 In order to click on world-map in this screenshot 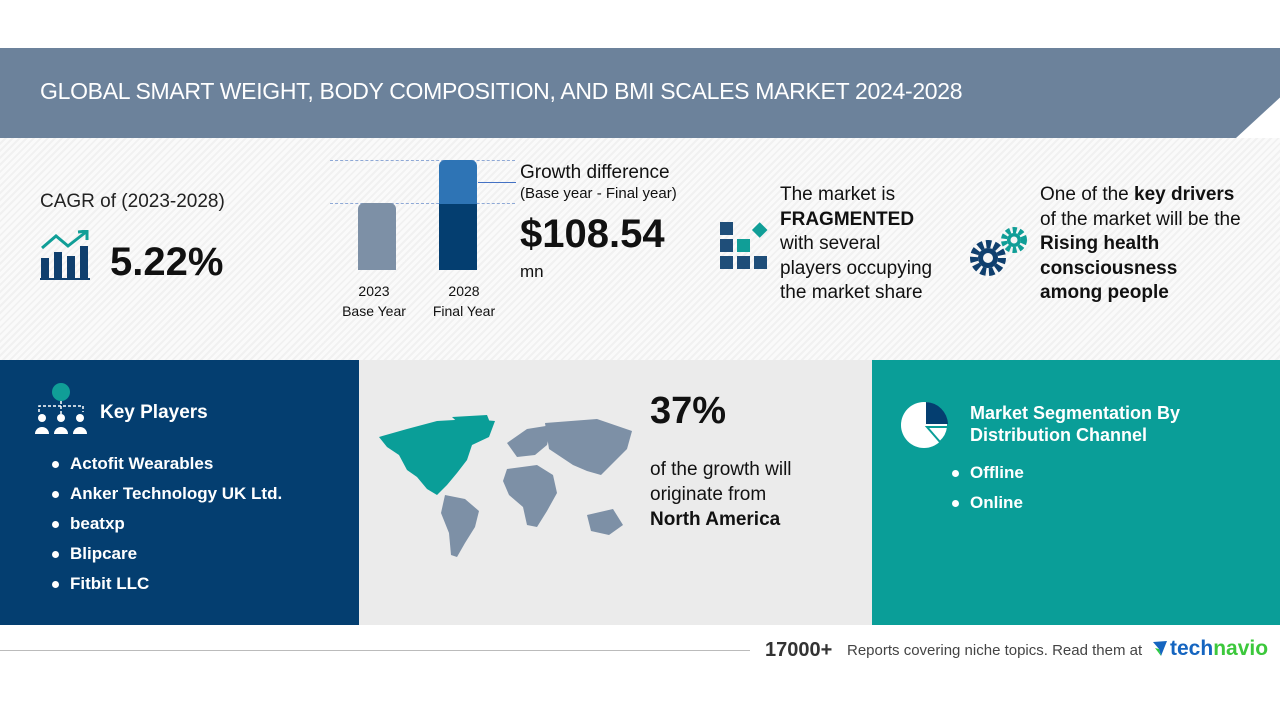, I will do `click(505, 486)`.